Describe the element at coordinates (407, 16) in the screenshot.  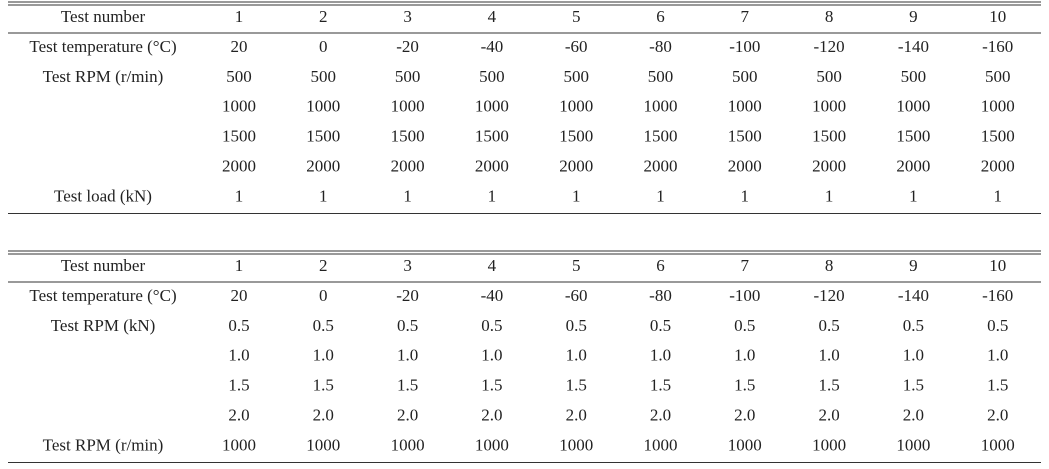
I see `header-cell: 3` at that location.